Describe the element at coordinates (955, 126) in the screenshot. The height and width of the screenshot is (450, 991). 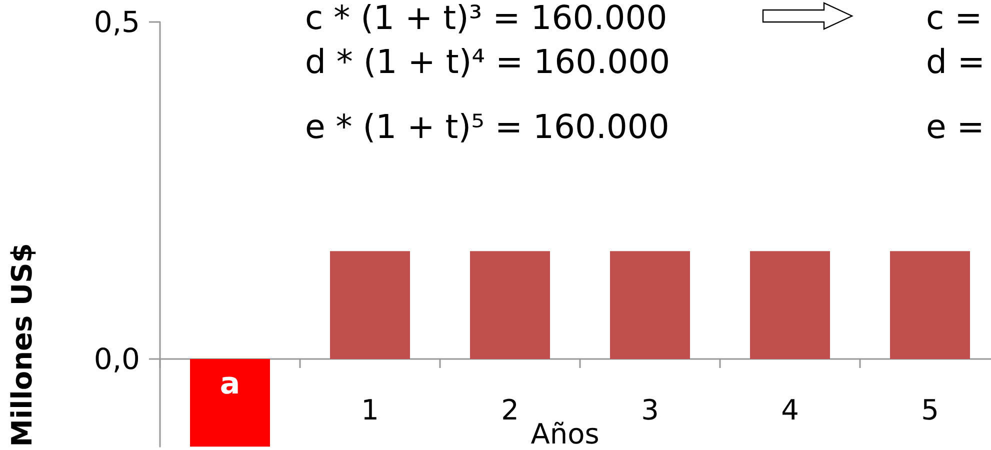
I see `annotation: e =` at that location.